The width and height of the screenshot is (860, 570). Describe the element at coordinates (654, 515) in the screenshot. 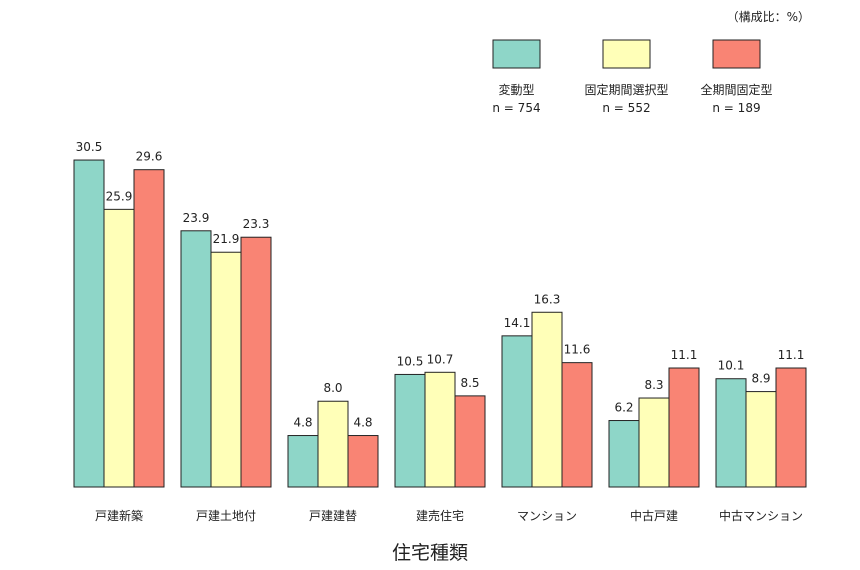

I see `category-label-6: 中古戸建` at that location.